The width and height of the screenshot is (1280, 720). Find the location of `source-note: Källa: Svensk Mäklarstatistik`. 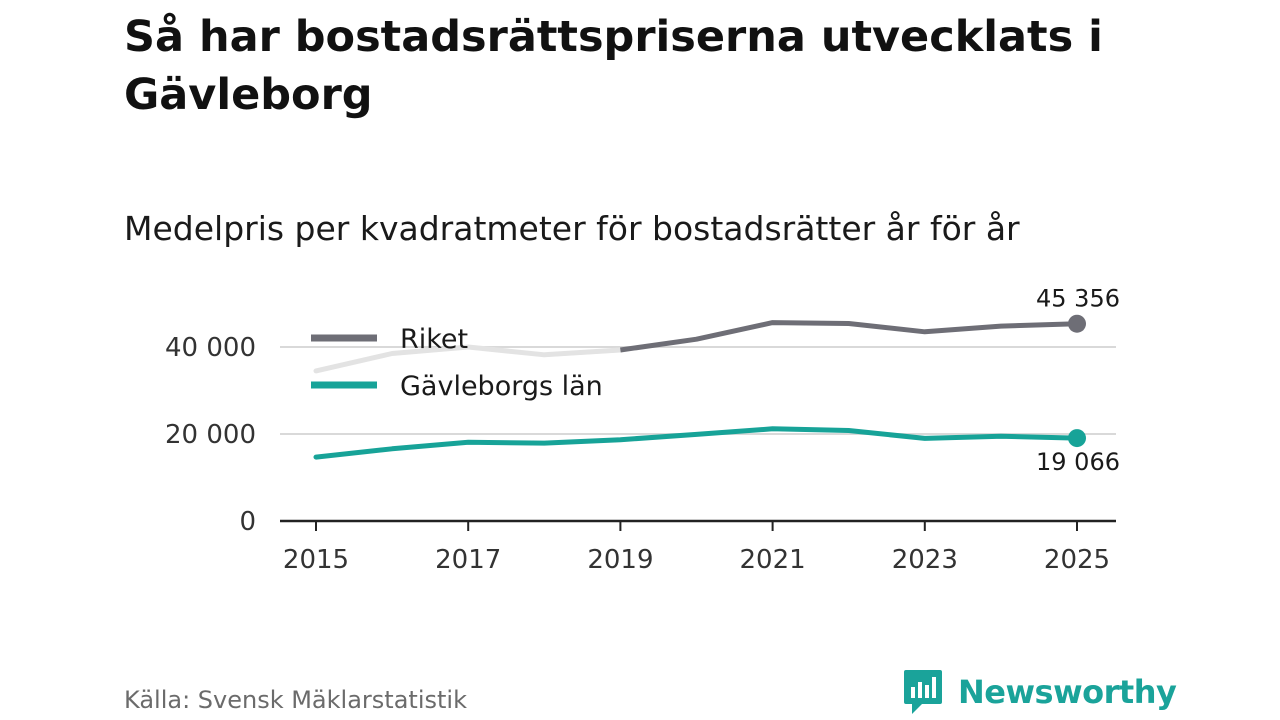

source-note: Källa: Svensk Mäklarstatistik is located at coordinates (295, 700).